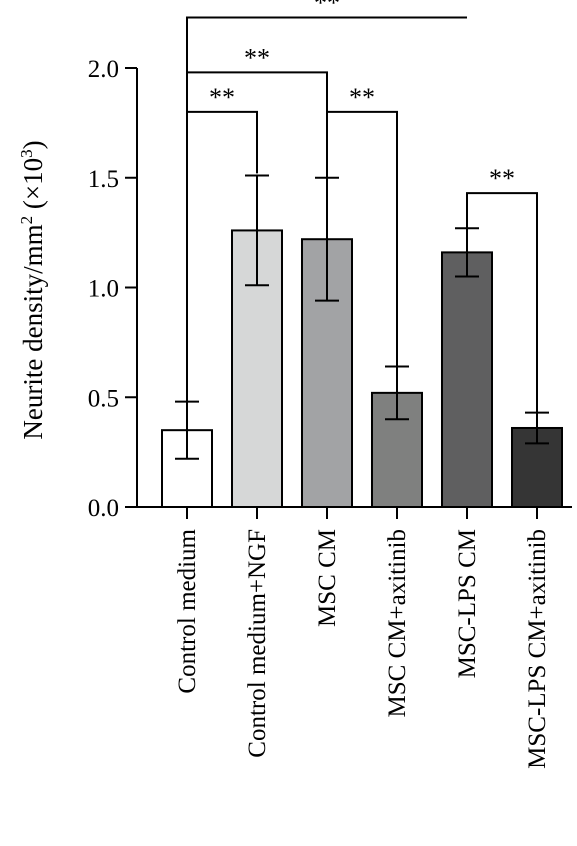 This screenshot has height=846, width=577. I want to click on category-label: MSC-LPS CM+axitinib, so click(537, 649).